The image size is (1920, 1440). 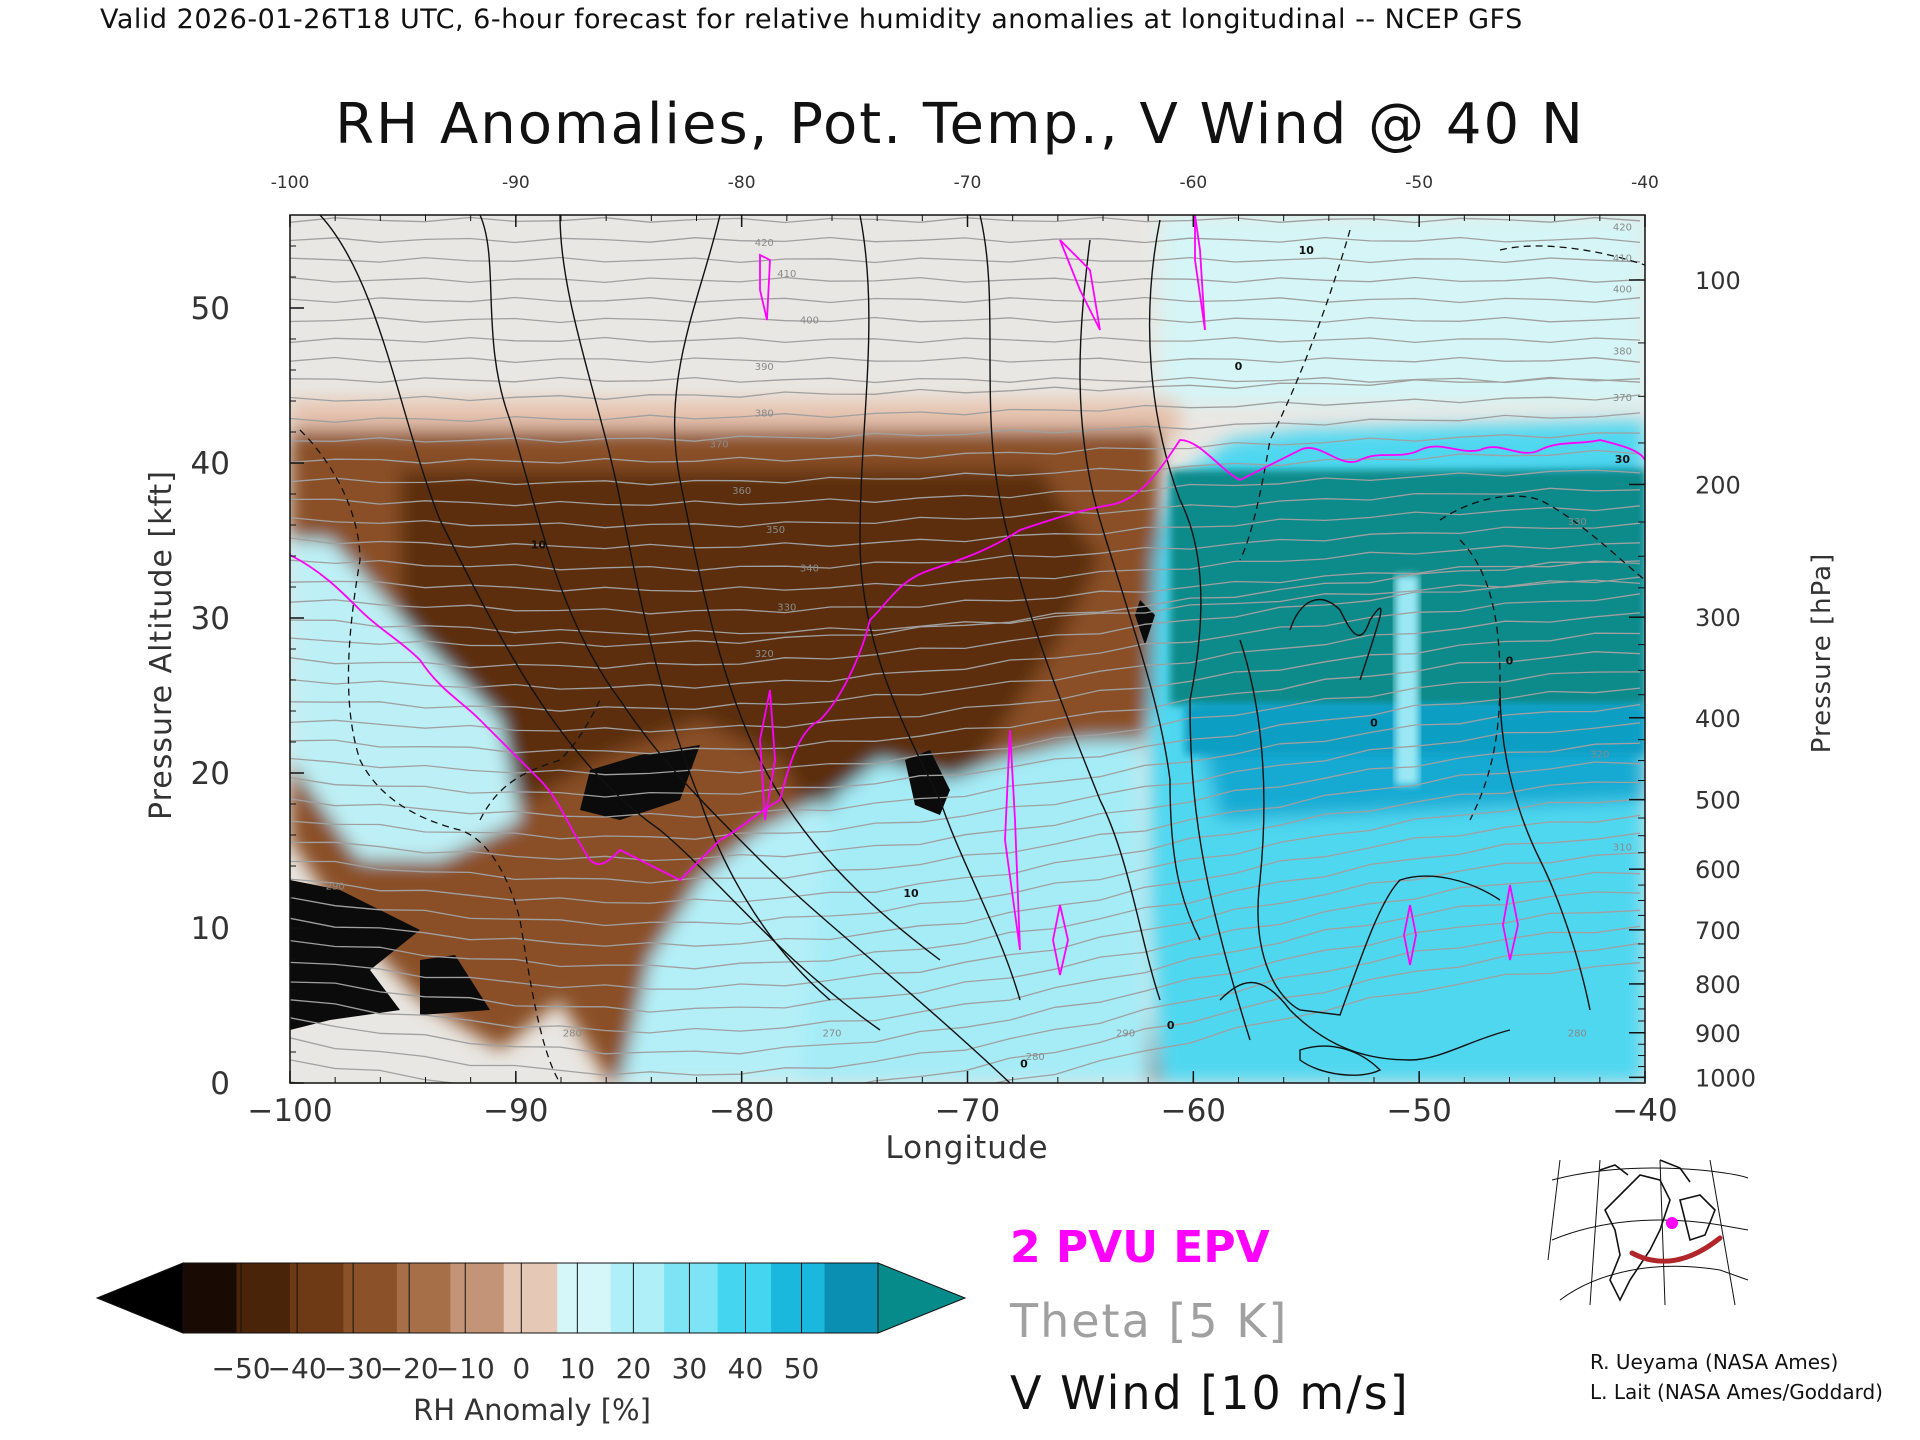 What do you see at coordinates (210, 309) in the screenshot?
I see `y-tick-label: 50` at bounding box center [210, 309].